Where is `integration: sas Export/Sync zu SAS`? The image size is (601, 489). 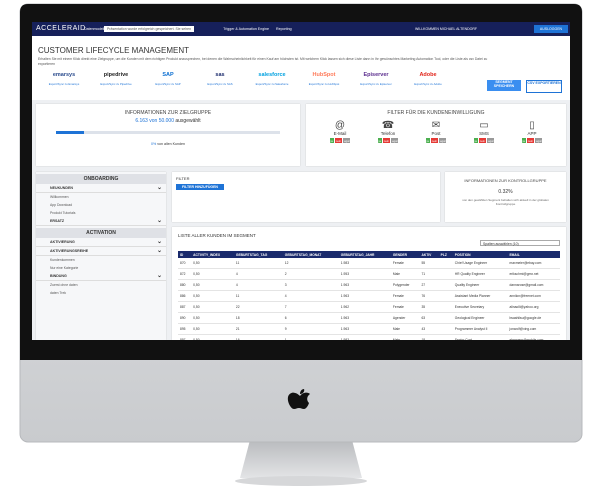
integration: sas Export/Sync zu SAS is located at coordinates (220, 79).